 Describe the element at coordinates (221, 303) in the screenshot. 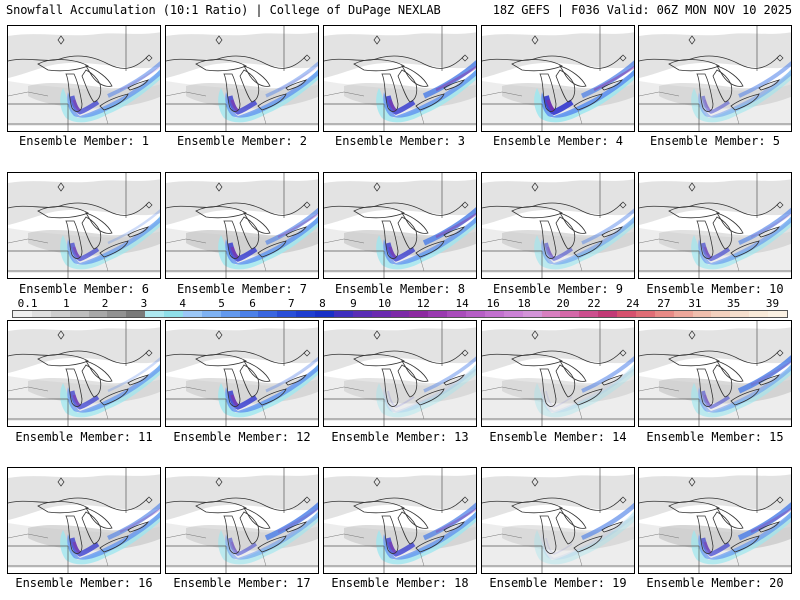

I see `colorbar-tick-label: 5` at that location.